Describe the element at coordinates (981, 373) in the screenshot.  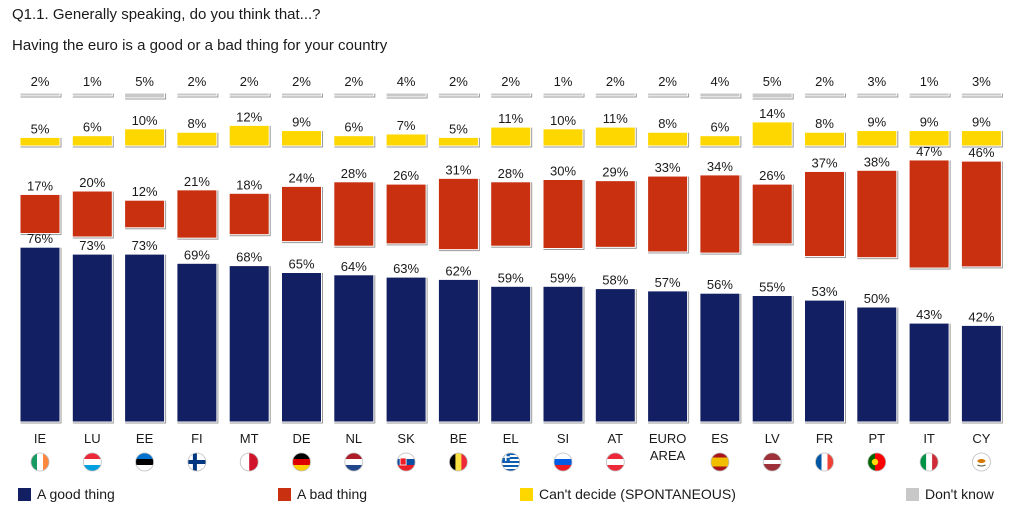
I see `bar-good-cy` at that location.